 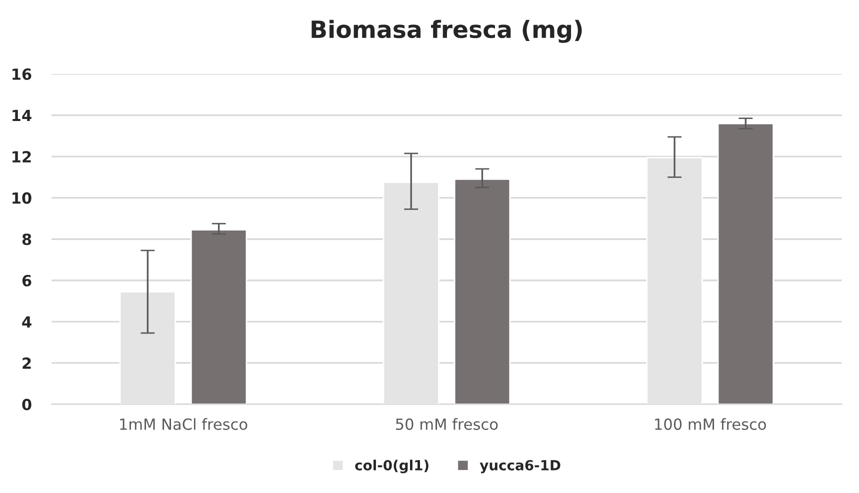 I want to click on y-tick-label: 2, so click(x=26, y=363).